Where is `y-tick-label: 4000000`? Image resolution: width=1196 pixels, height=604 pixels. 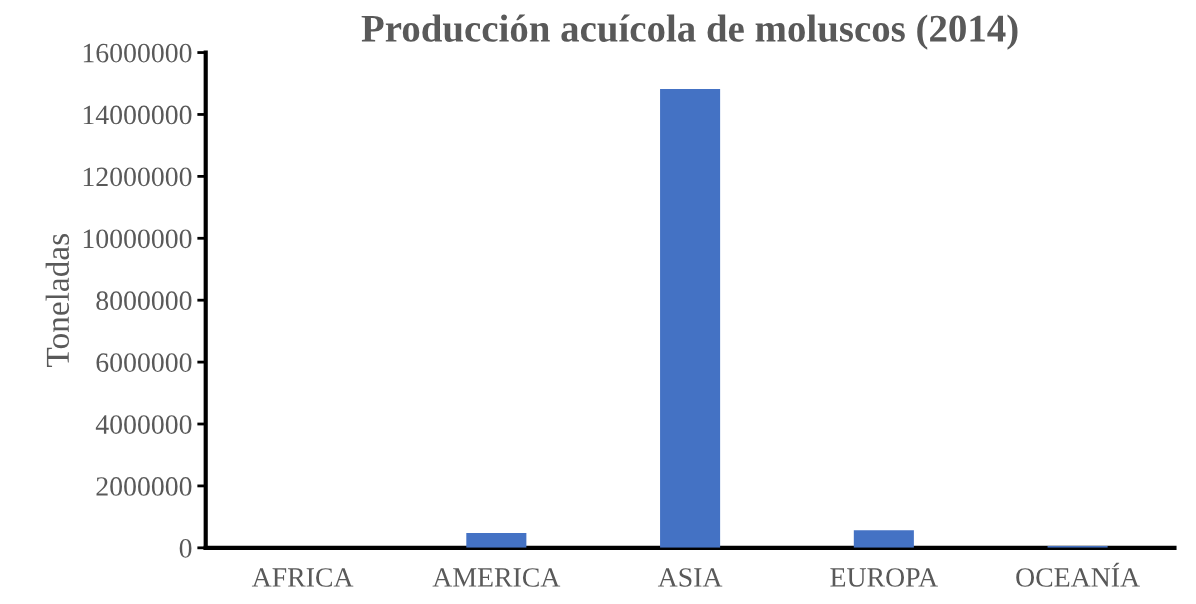 y-tick-label: 4000000 is located at coordinates (143, 424).